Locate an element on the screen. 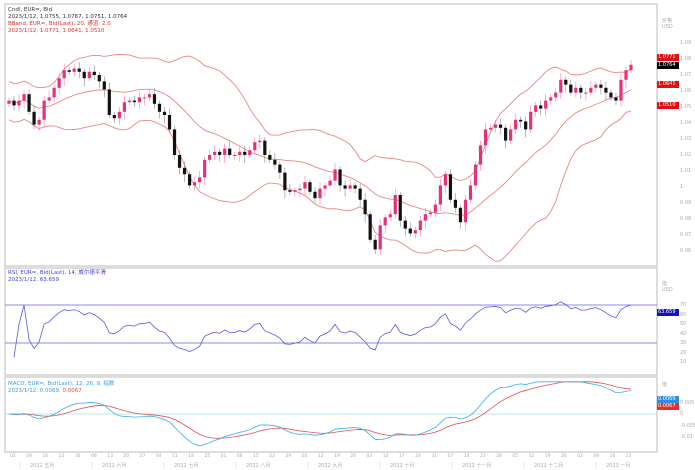 The height and width of the screenshot is (470, 695). x-day-tick: 09 is located at coordinates (29, 456).